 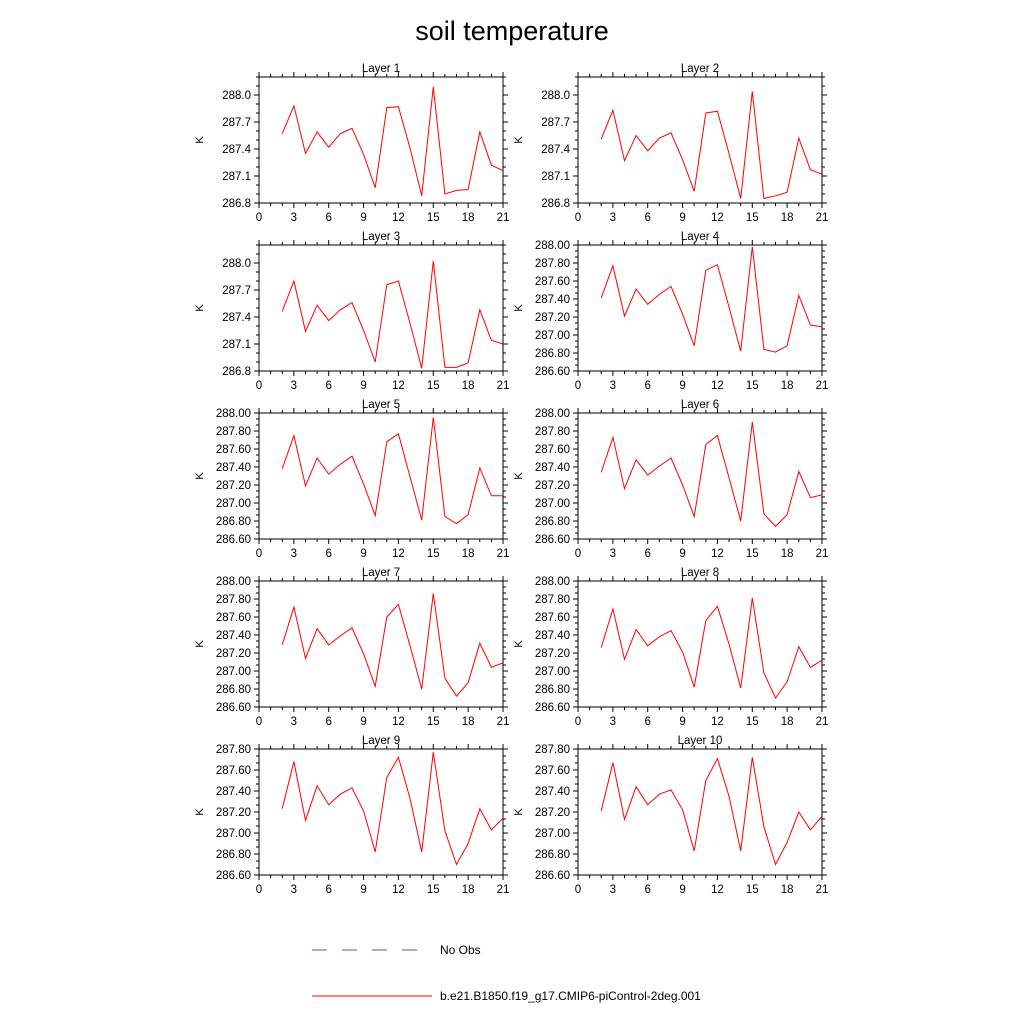 I want to click on panel-title: Layer 10, so click(x=700, y=741).